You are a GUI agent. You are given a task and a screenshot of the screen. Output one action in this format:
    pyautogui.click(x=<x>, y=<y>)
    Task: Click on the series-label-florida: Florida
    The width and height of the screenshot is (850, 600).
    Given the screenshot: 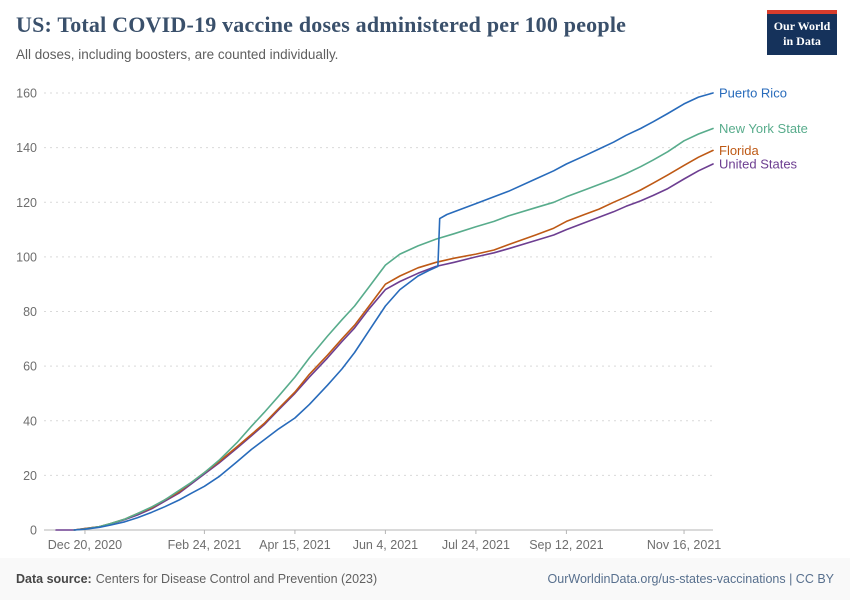 What is the action you would take?
    pyautogui.click(x=739, y=150)
    